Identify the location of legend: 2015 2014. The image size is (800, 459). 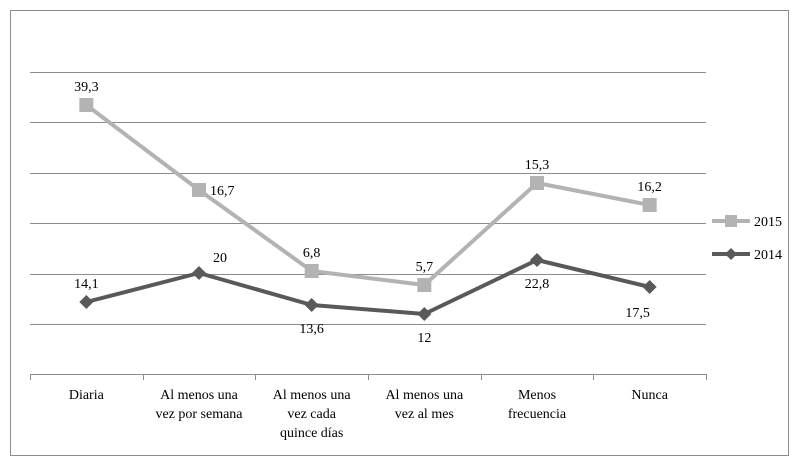
(747, 239).